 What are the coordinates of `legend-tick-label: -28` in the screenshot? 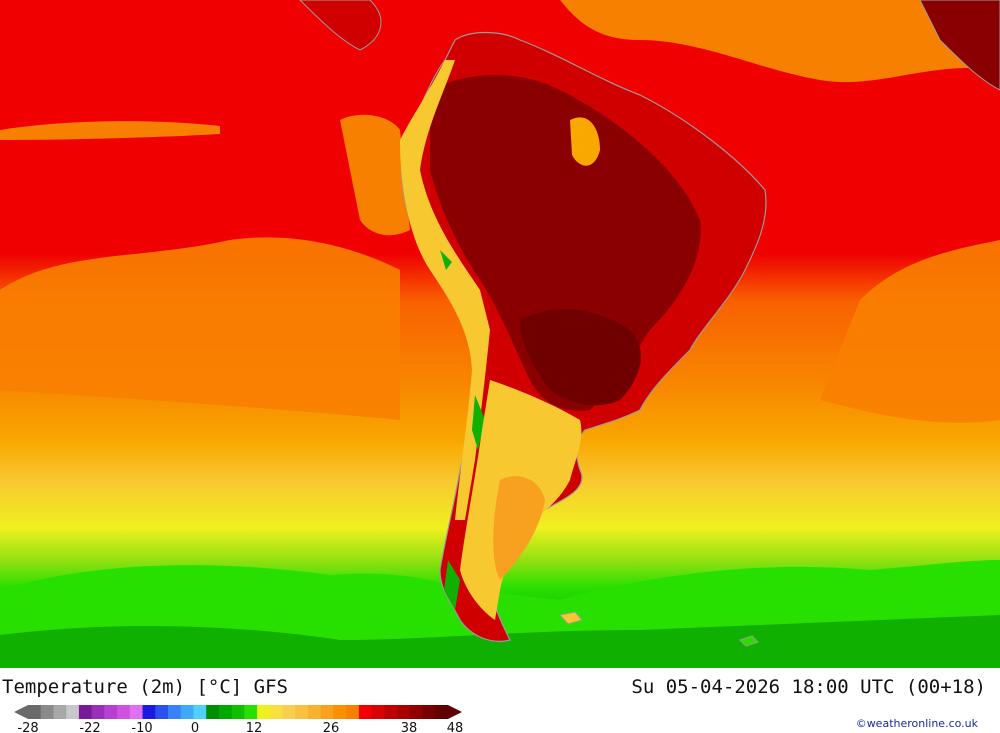 It's located at (27, 727).